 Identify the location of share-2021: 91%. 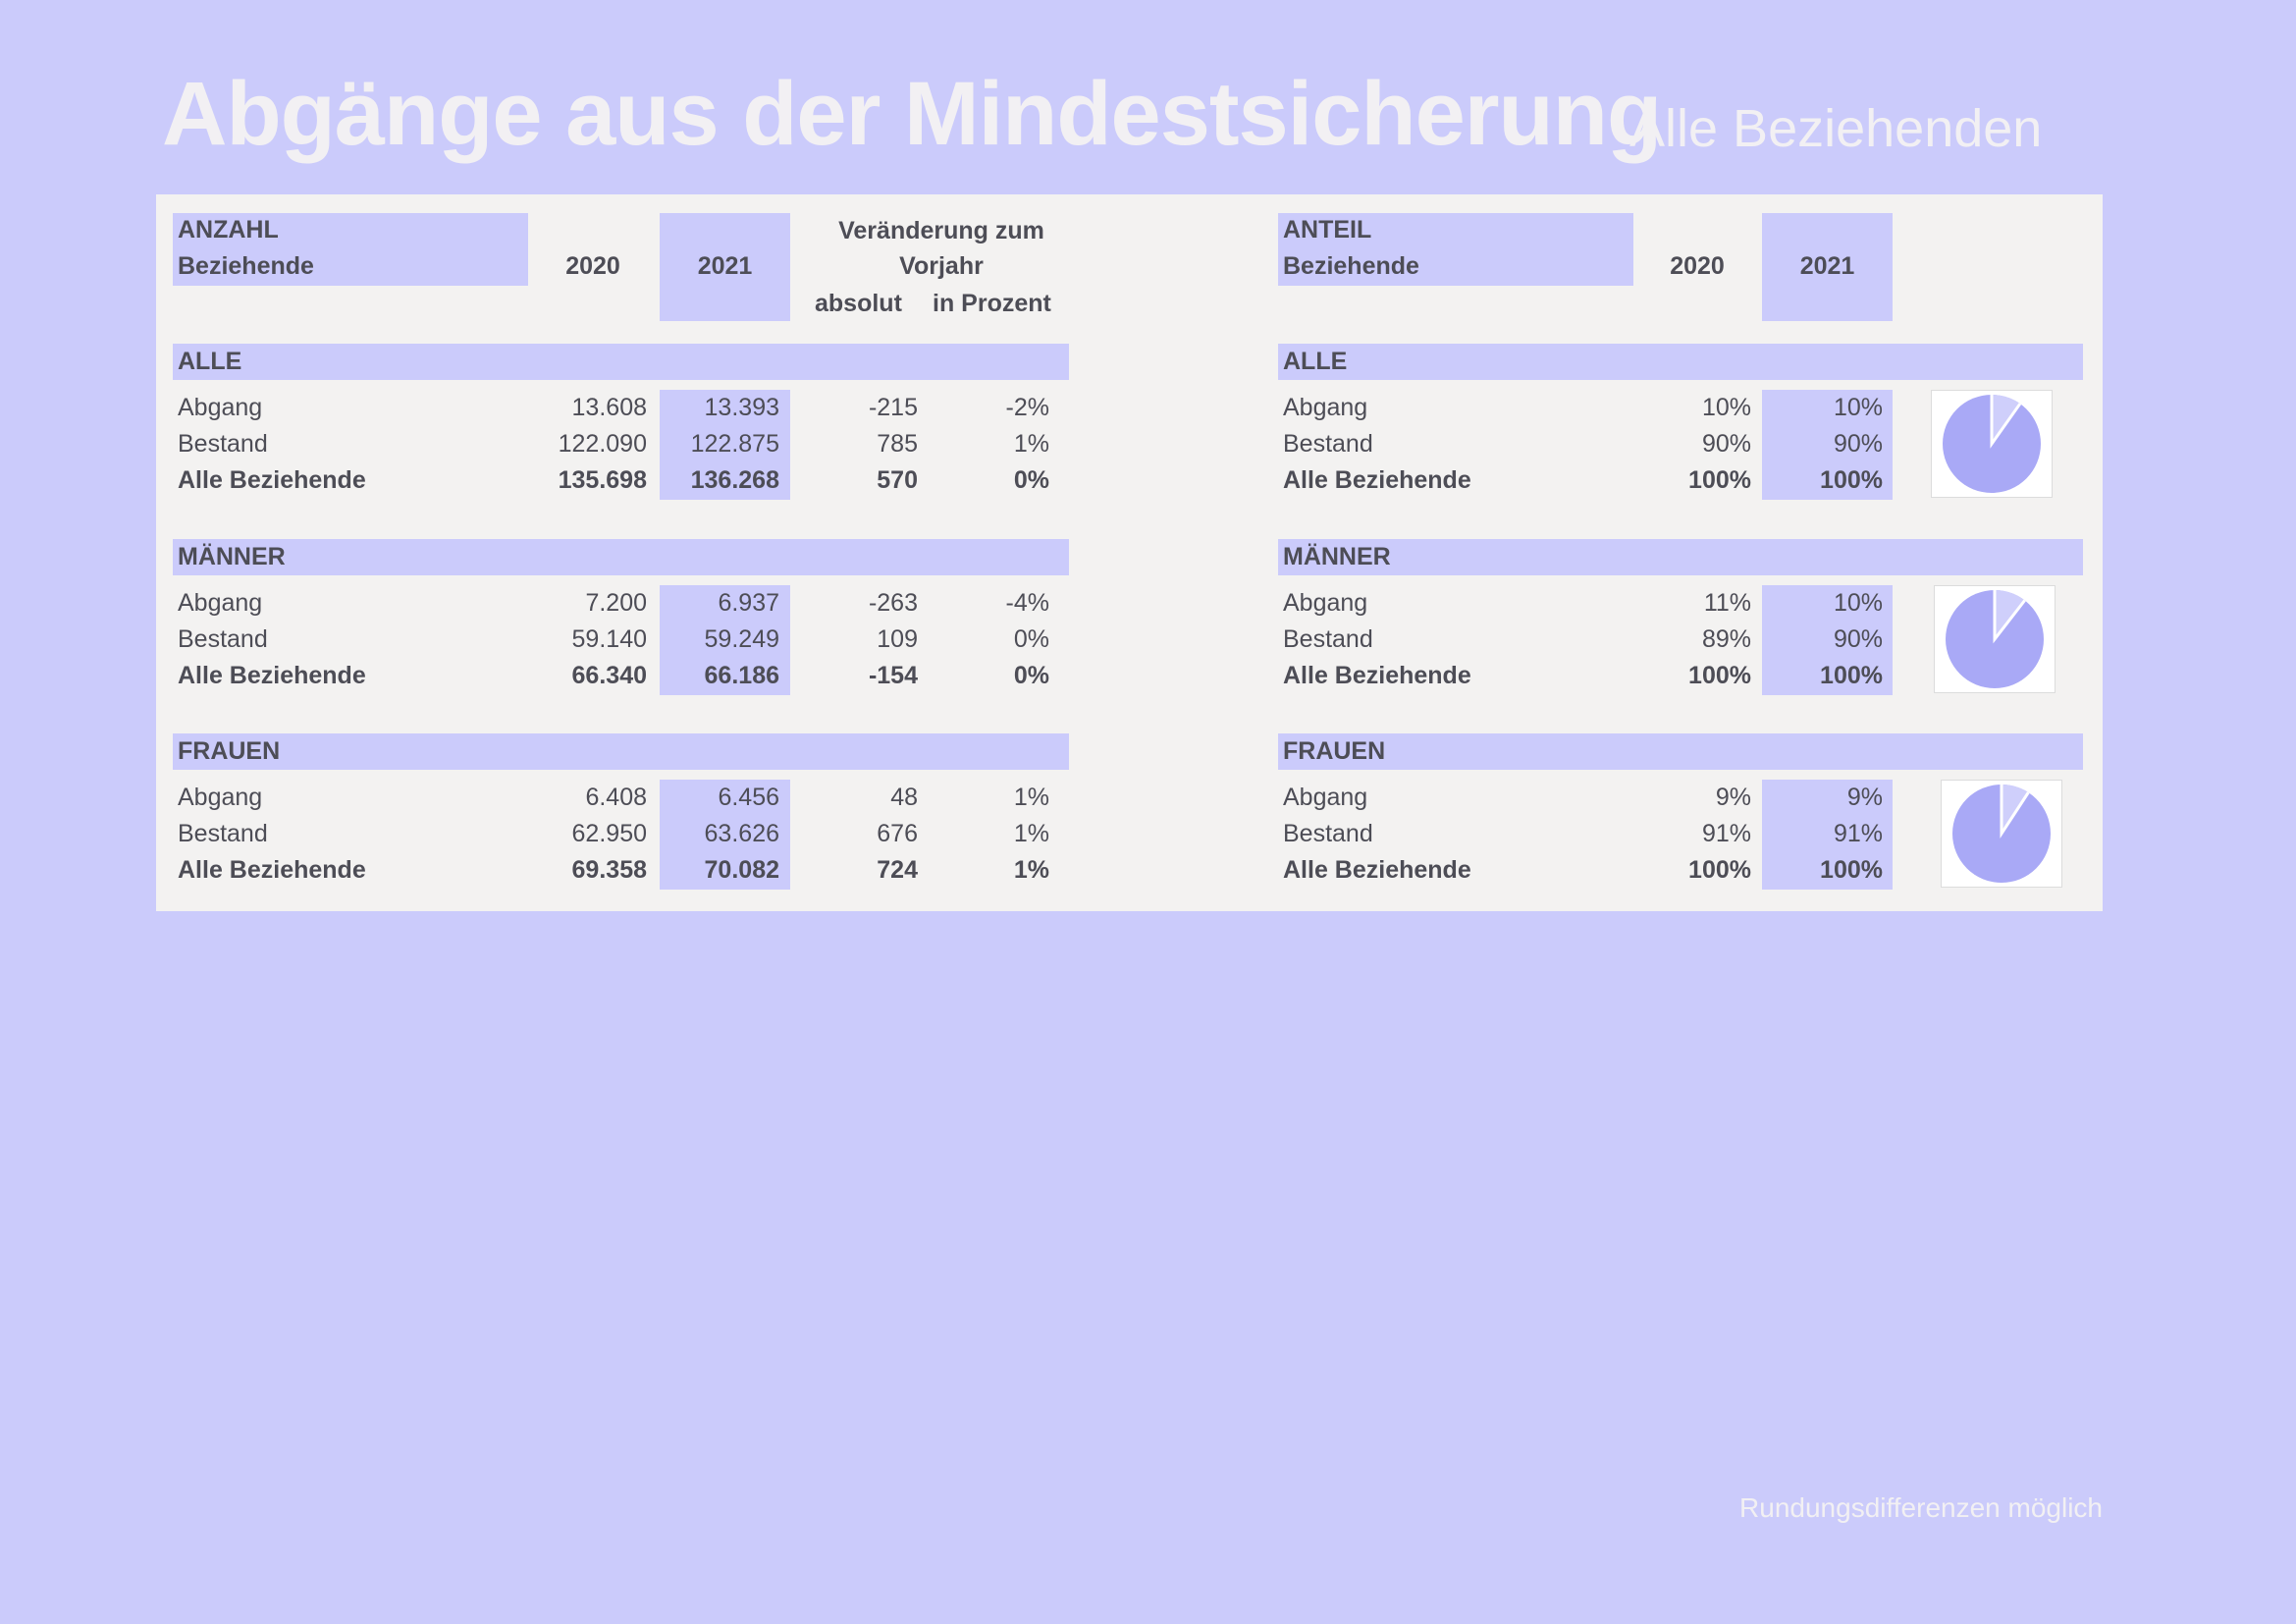
(1858, 833).